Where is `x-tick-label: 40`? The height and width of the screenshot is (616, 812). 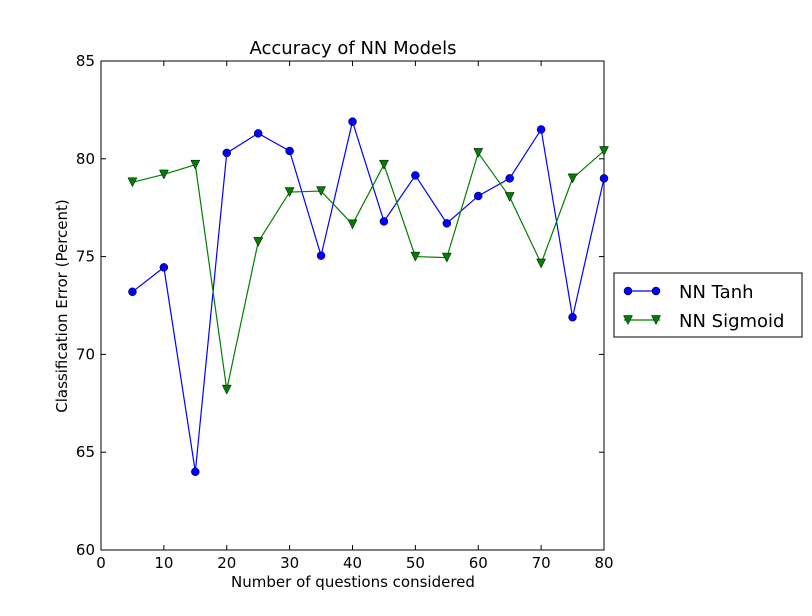
x-tick-label: 40 is located at coordinates (352, 563).